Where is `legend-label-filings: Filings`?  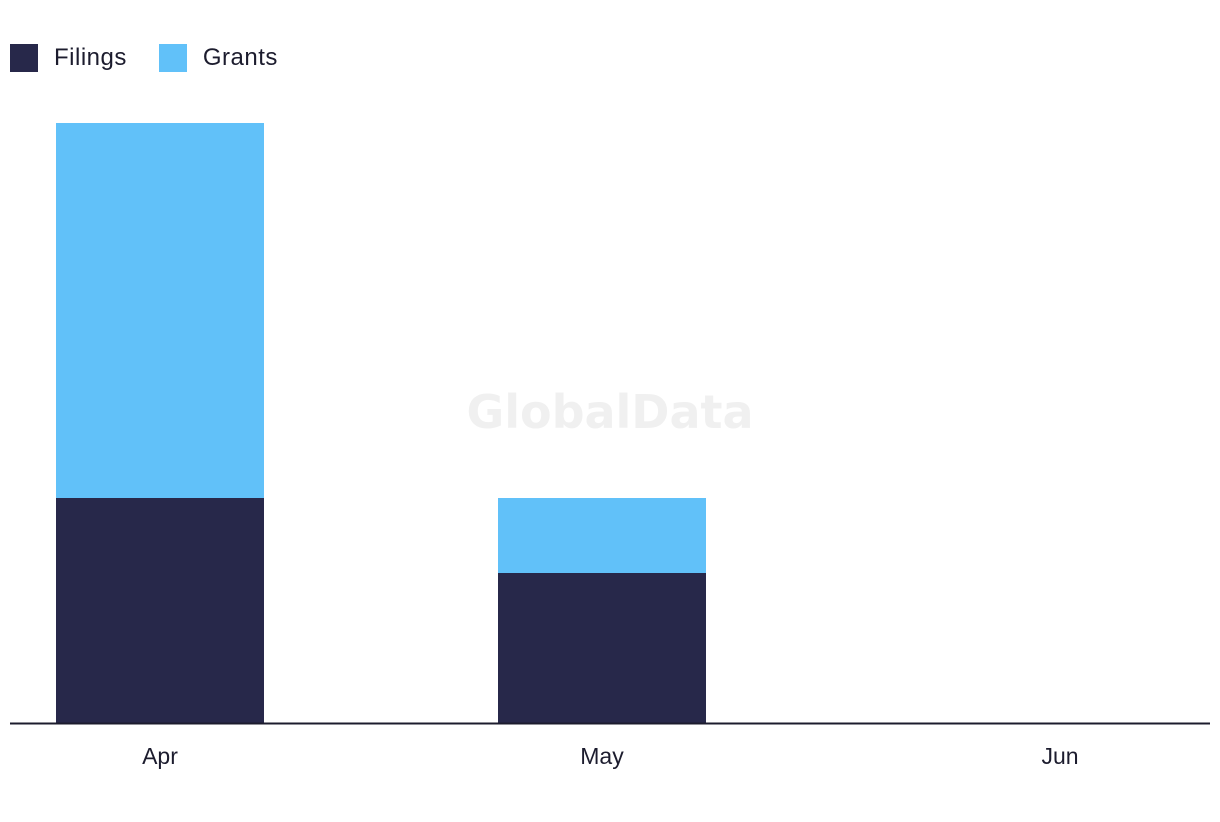 legend-label-filings: Filings is located at coordinates (90, 57).